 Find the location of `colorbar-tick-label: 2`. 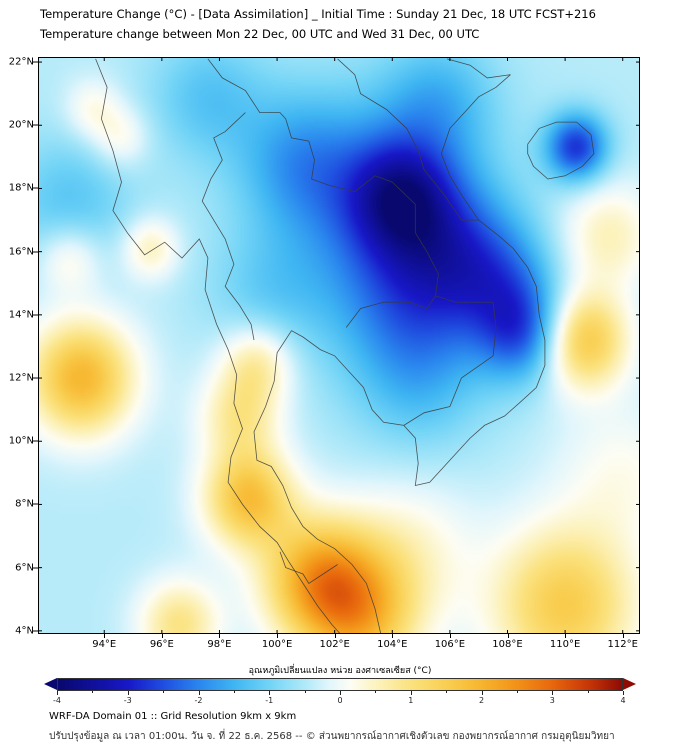

colorbar-tick-label: 2 is located at coordinates (481, 700).